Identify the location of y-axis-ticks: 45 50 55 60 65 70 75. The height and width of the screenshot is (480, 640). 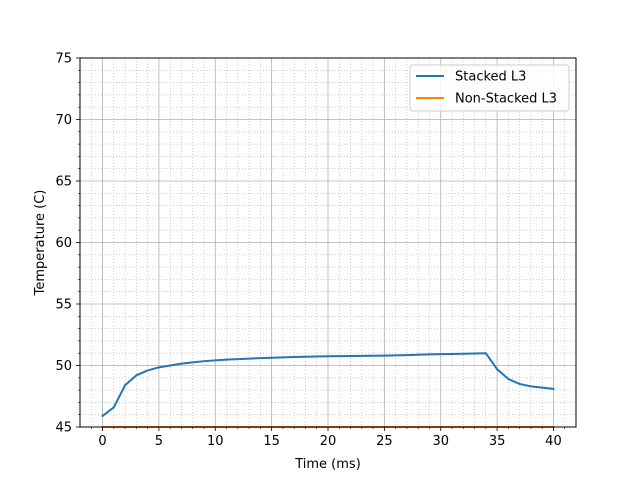
(67, 244).